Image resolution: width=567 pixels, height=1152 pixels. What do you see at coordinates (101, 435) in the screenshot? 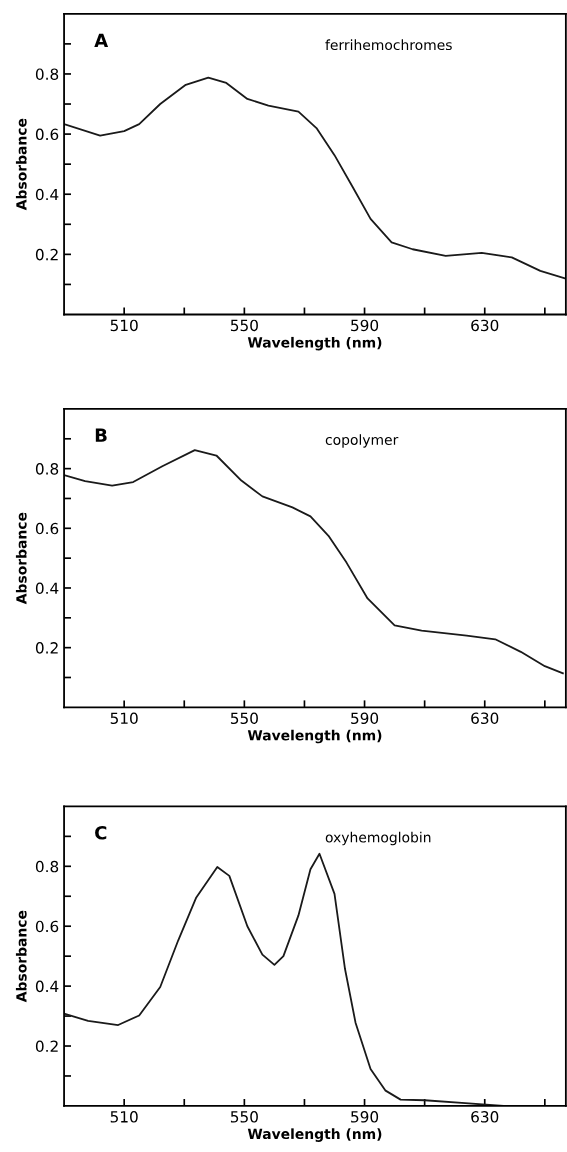
I see `annotation: B` at bounding box center [101, 435].